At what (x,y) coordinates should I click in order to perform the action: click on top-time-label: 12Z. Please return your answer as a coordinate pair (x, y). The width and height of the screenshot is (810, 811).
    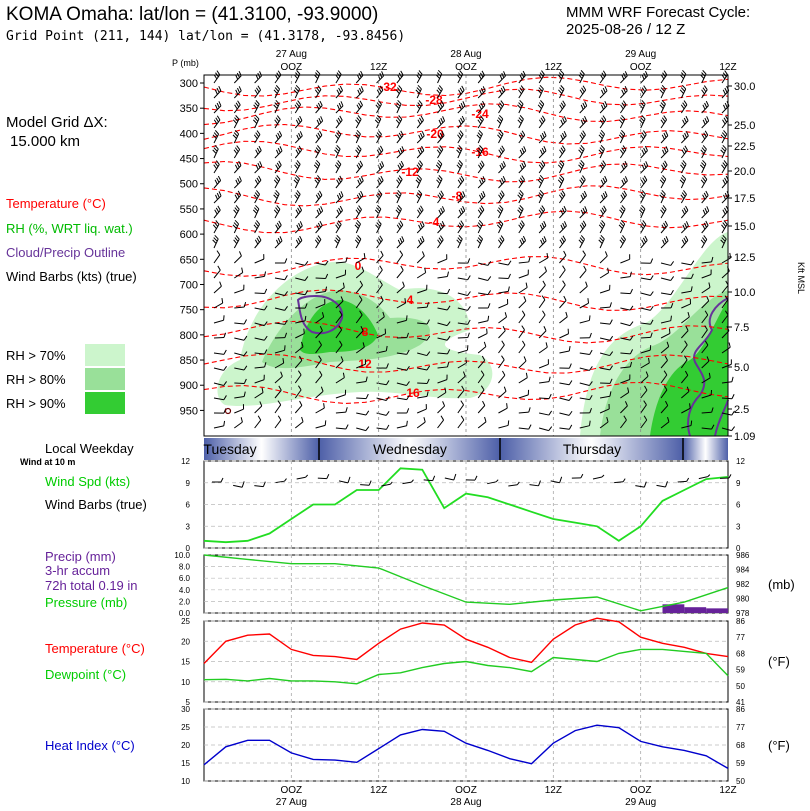
    Looking at the image, I should click on (378, 67).